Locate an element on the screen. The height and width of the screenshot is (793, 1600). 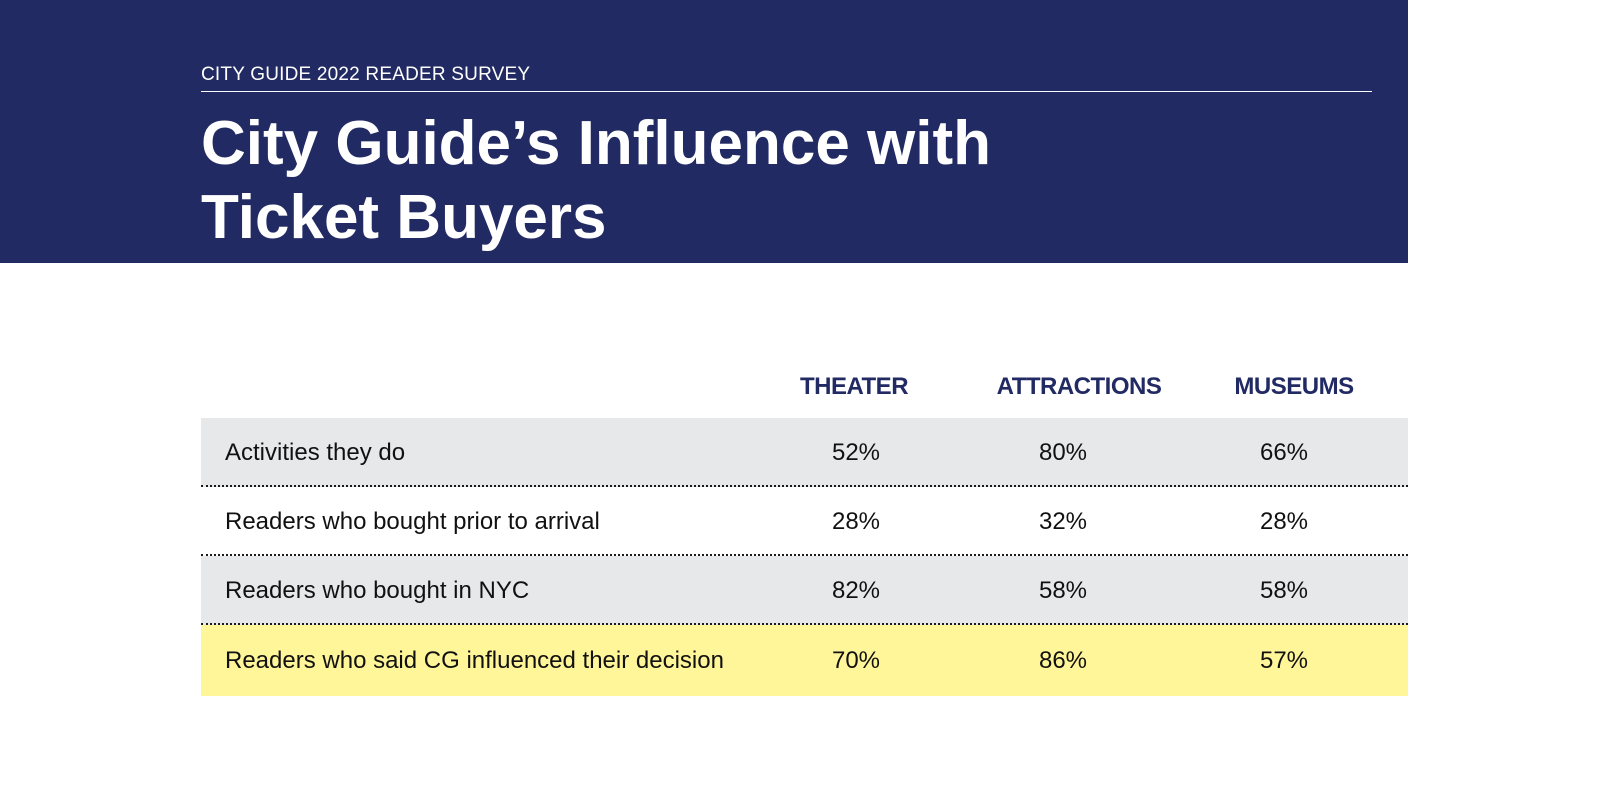
cell-attractions: 80% is located at coordinates (1063, 452).